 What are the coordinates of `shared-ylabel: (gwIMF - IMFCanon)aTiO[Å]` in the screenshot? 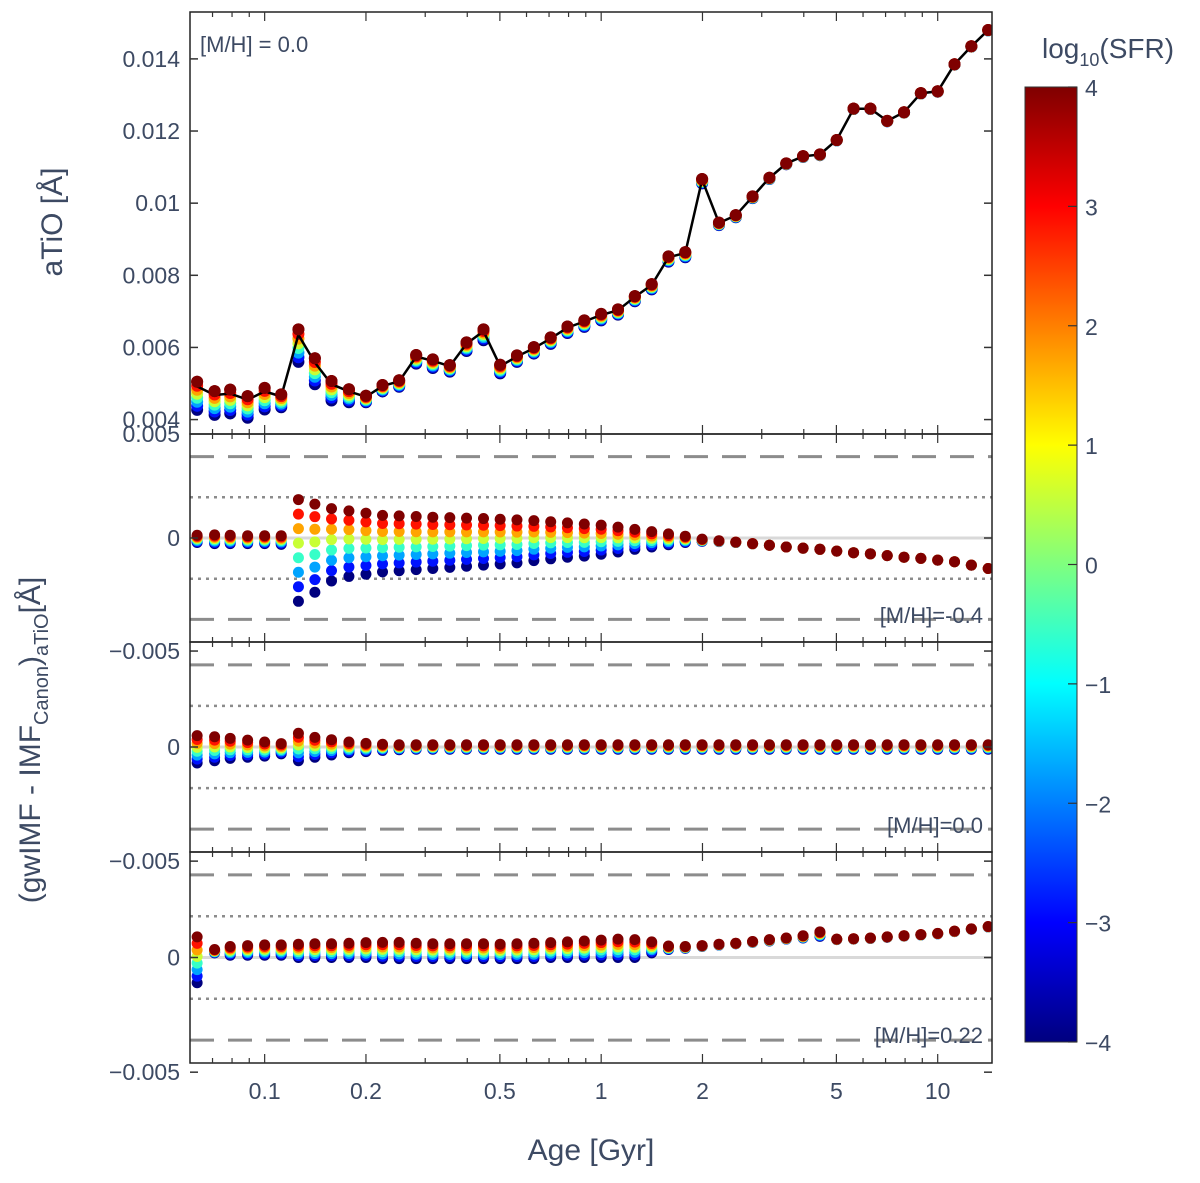 It's located at (33, 740).